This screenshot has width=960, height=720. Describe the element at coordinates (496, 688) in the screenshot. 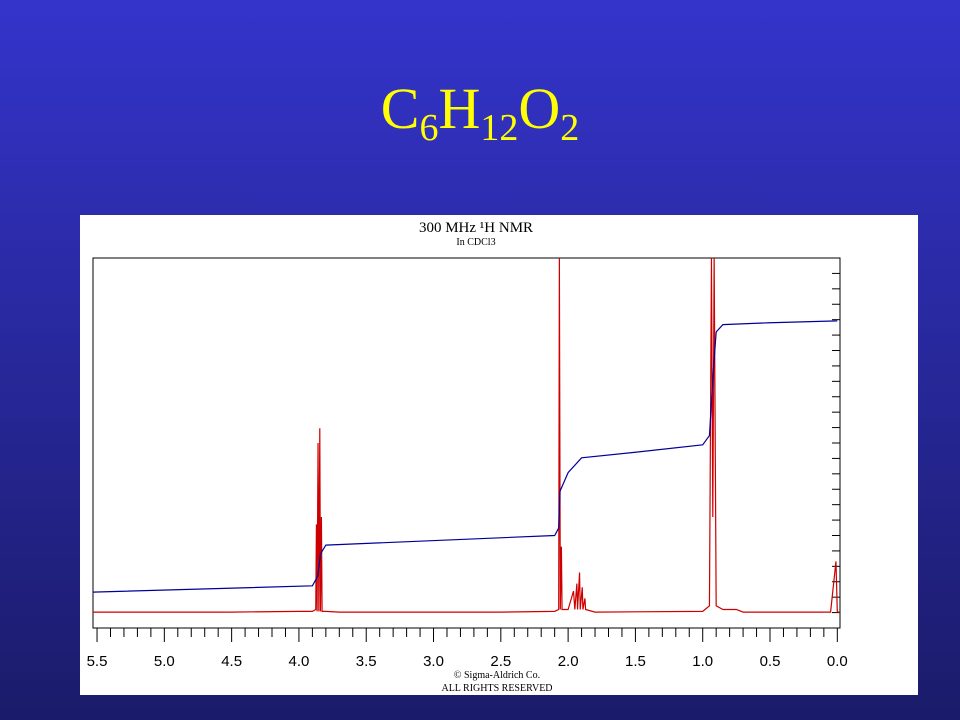

I see `copyright: ALL RIGHTS RESERVED` at that location.